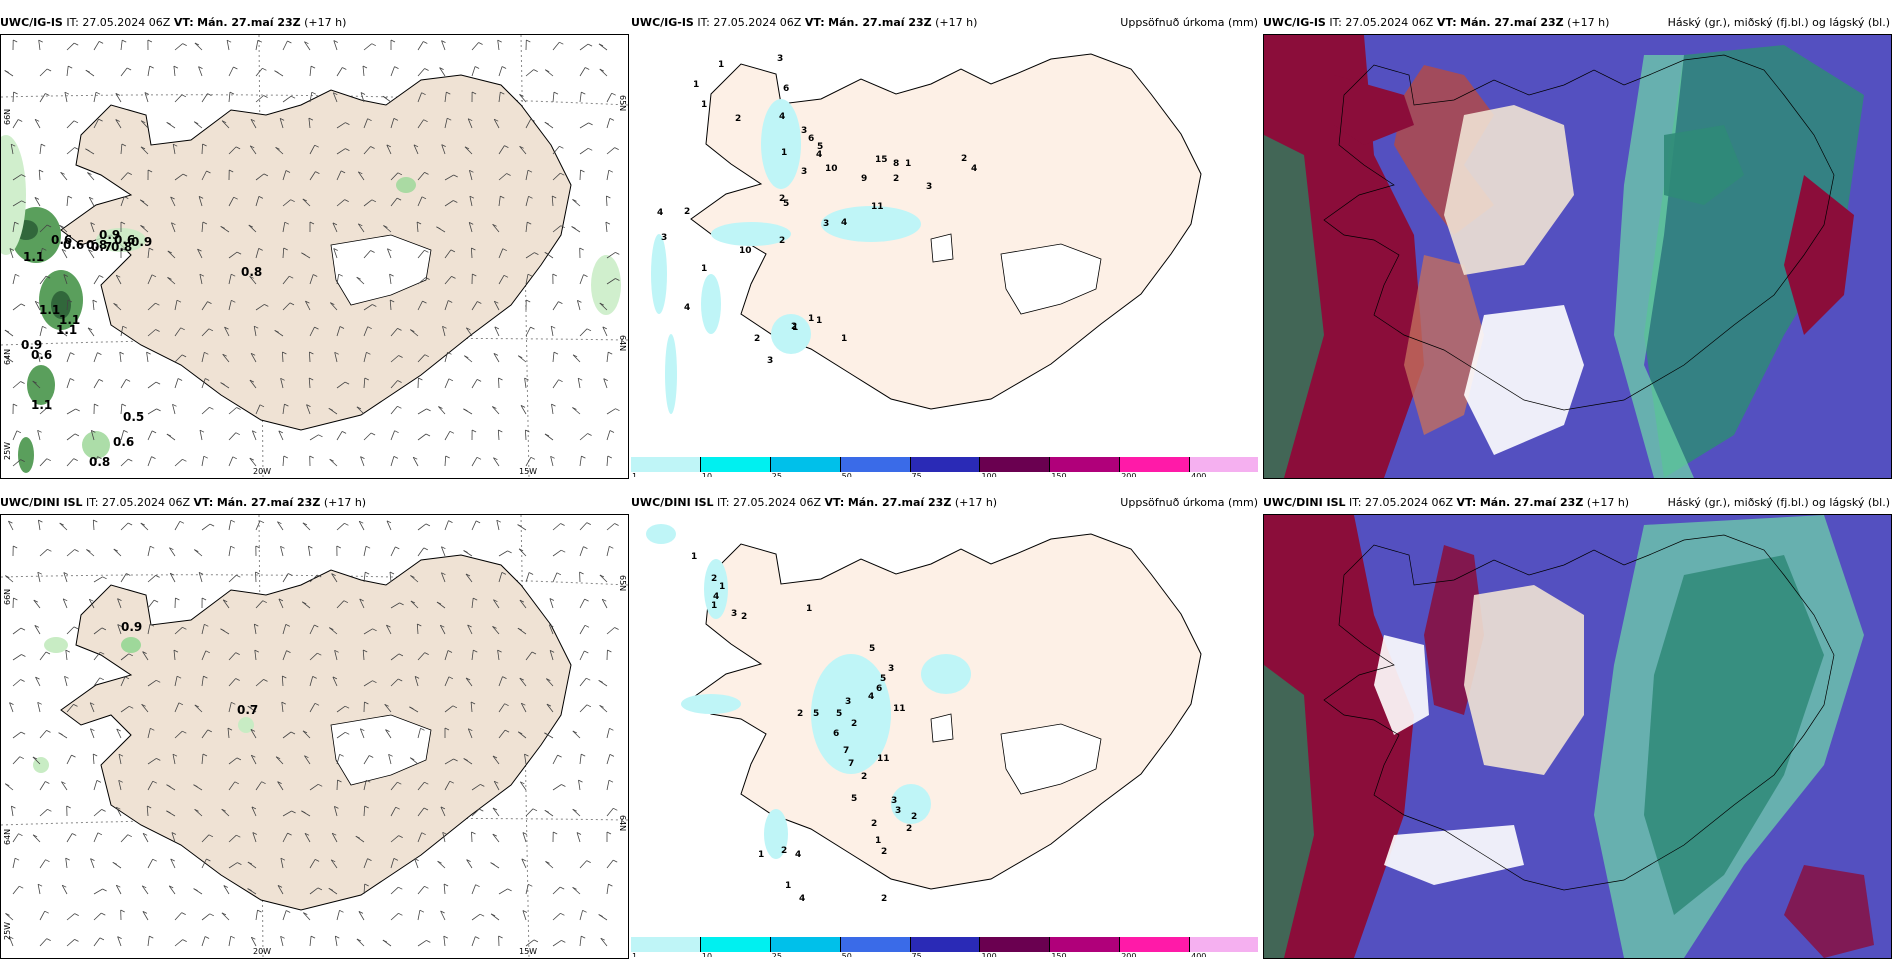 The width and height of the screenshot is (1900, 959). What do you see at coordinates (881, 160) in the screenshot?
I see `value-label: 15` at bounding box center [881, 160].